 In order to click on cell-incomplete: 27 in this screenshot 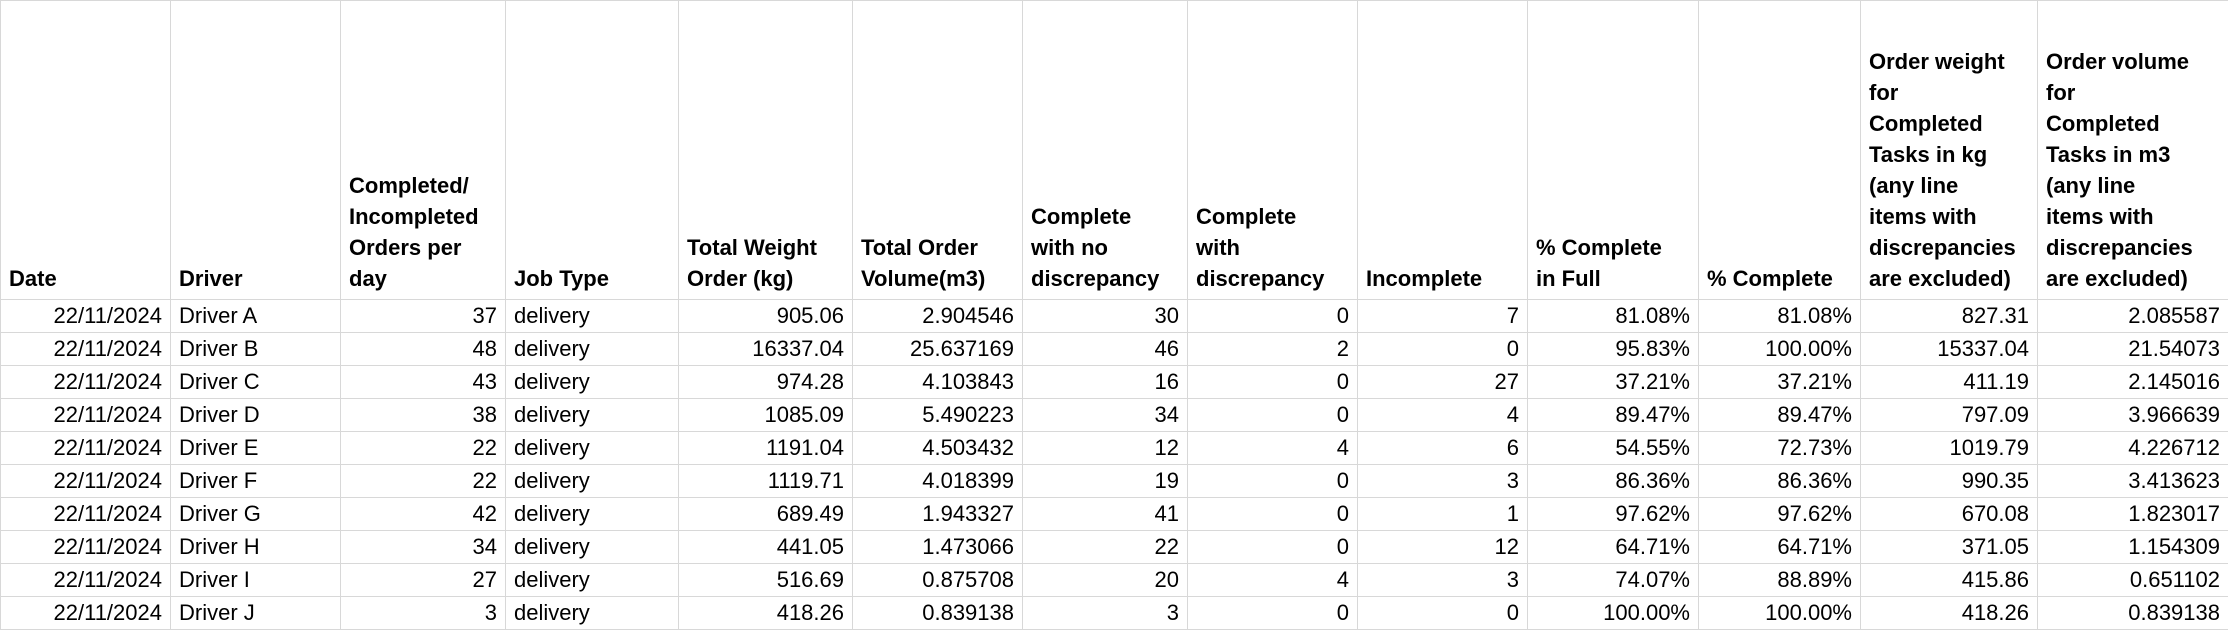, I will do `click(1442, 382)`.